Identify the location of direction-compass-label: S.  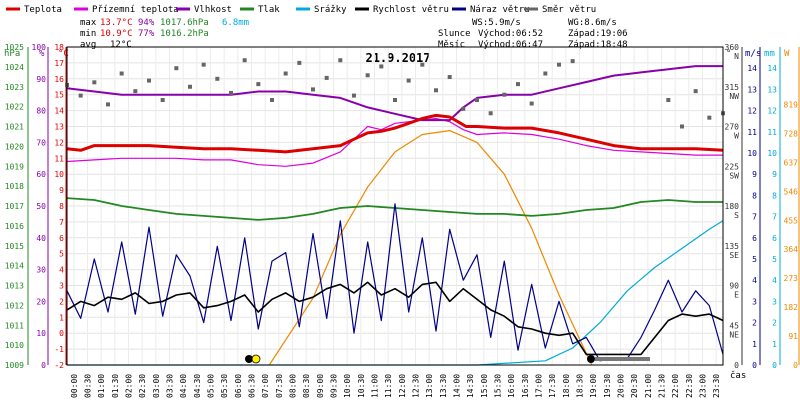
(736, 215).